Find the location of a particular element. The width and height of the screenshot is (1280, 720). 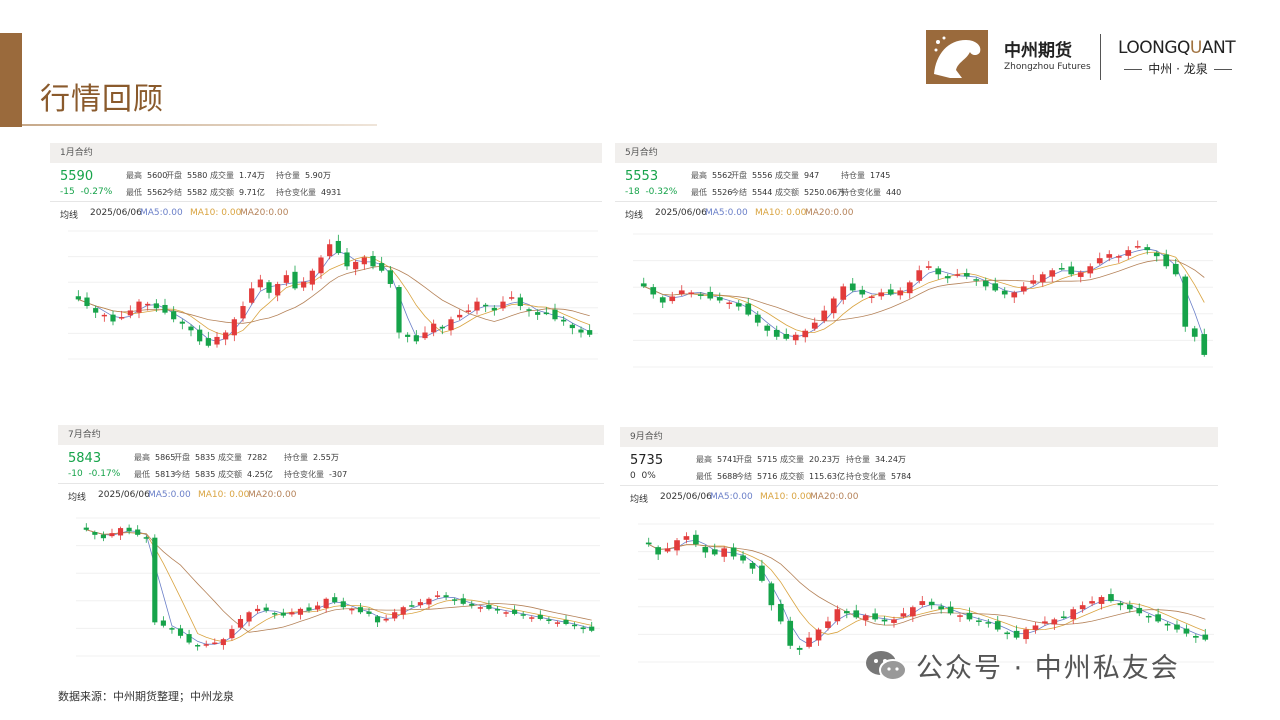

quote-field: 最高 5741 is located at coordinates (717, 459).